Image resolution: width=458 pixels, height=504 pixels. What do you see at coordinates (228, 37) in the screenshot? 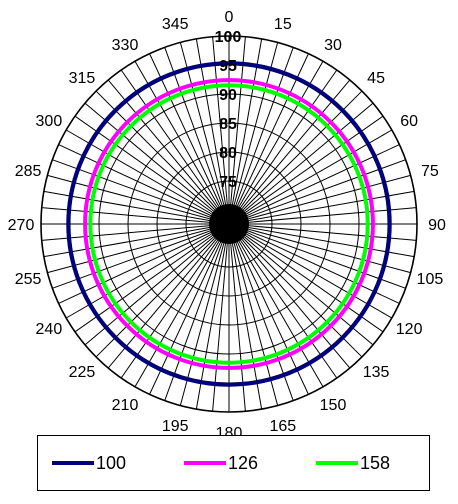
I see `radial-tick-label-100: 100` at bounding box center [228, 37].